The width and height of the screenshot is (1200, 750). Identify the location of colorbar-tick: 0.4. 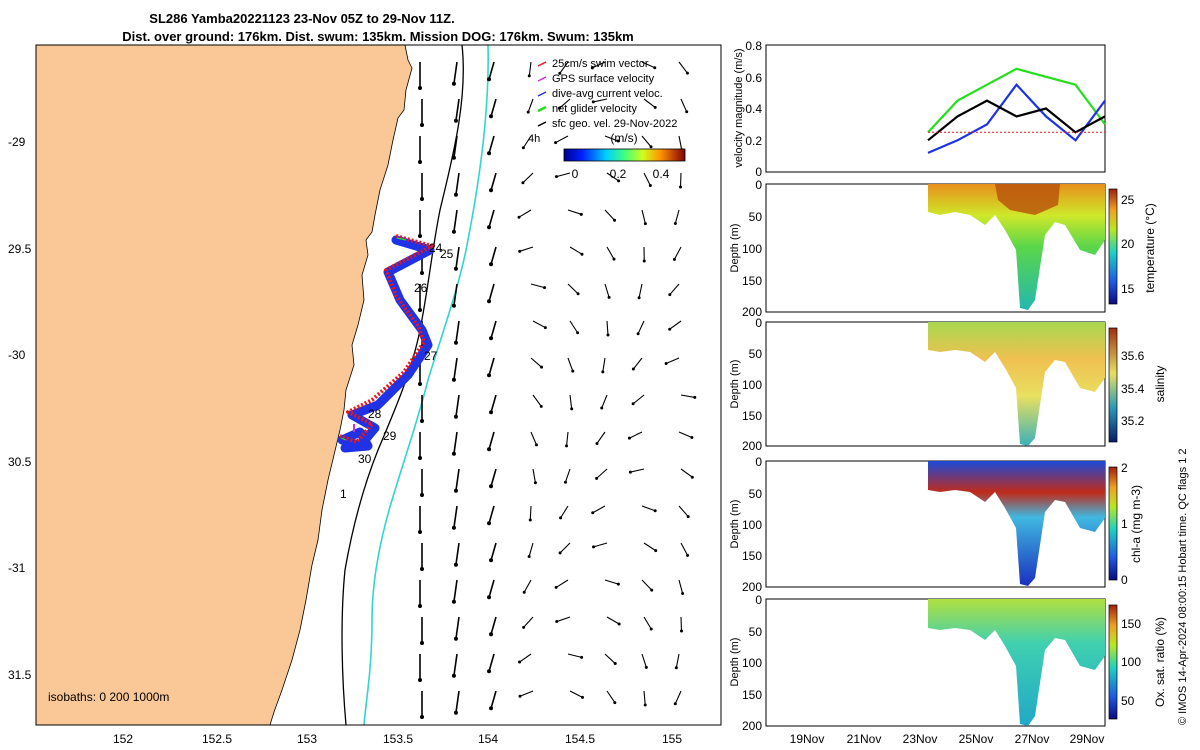
(661, 174).